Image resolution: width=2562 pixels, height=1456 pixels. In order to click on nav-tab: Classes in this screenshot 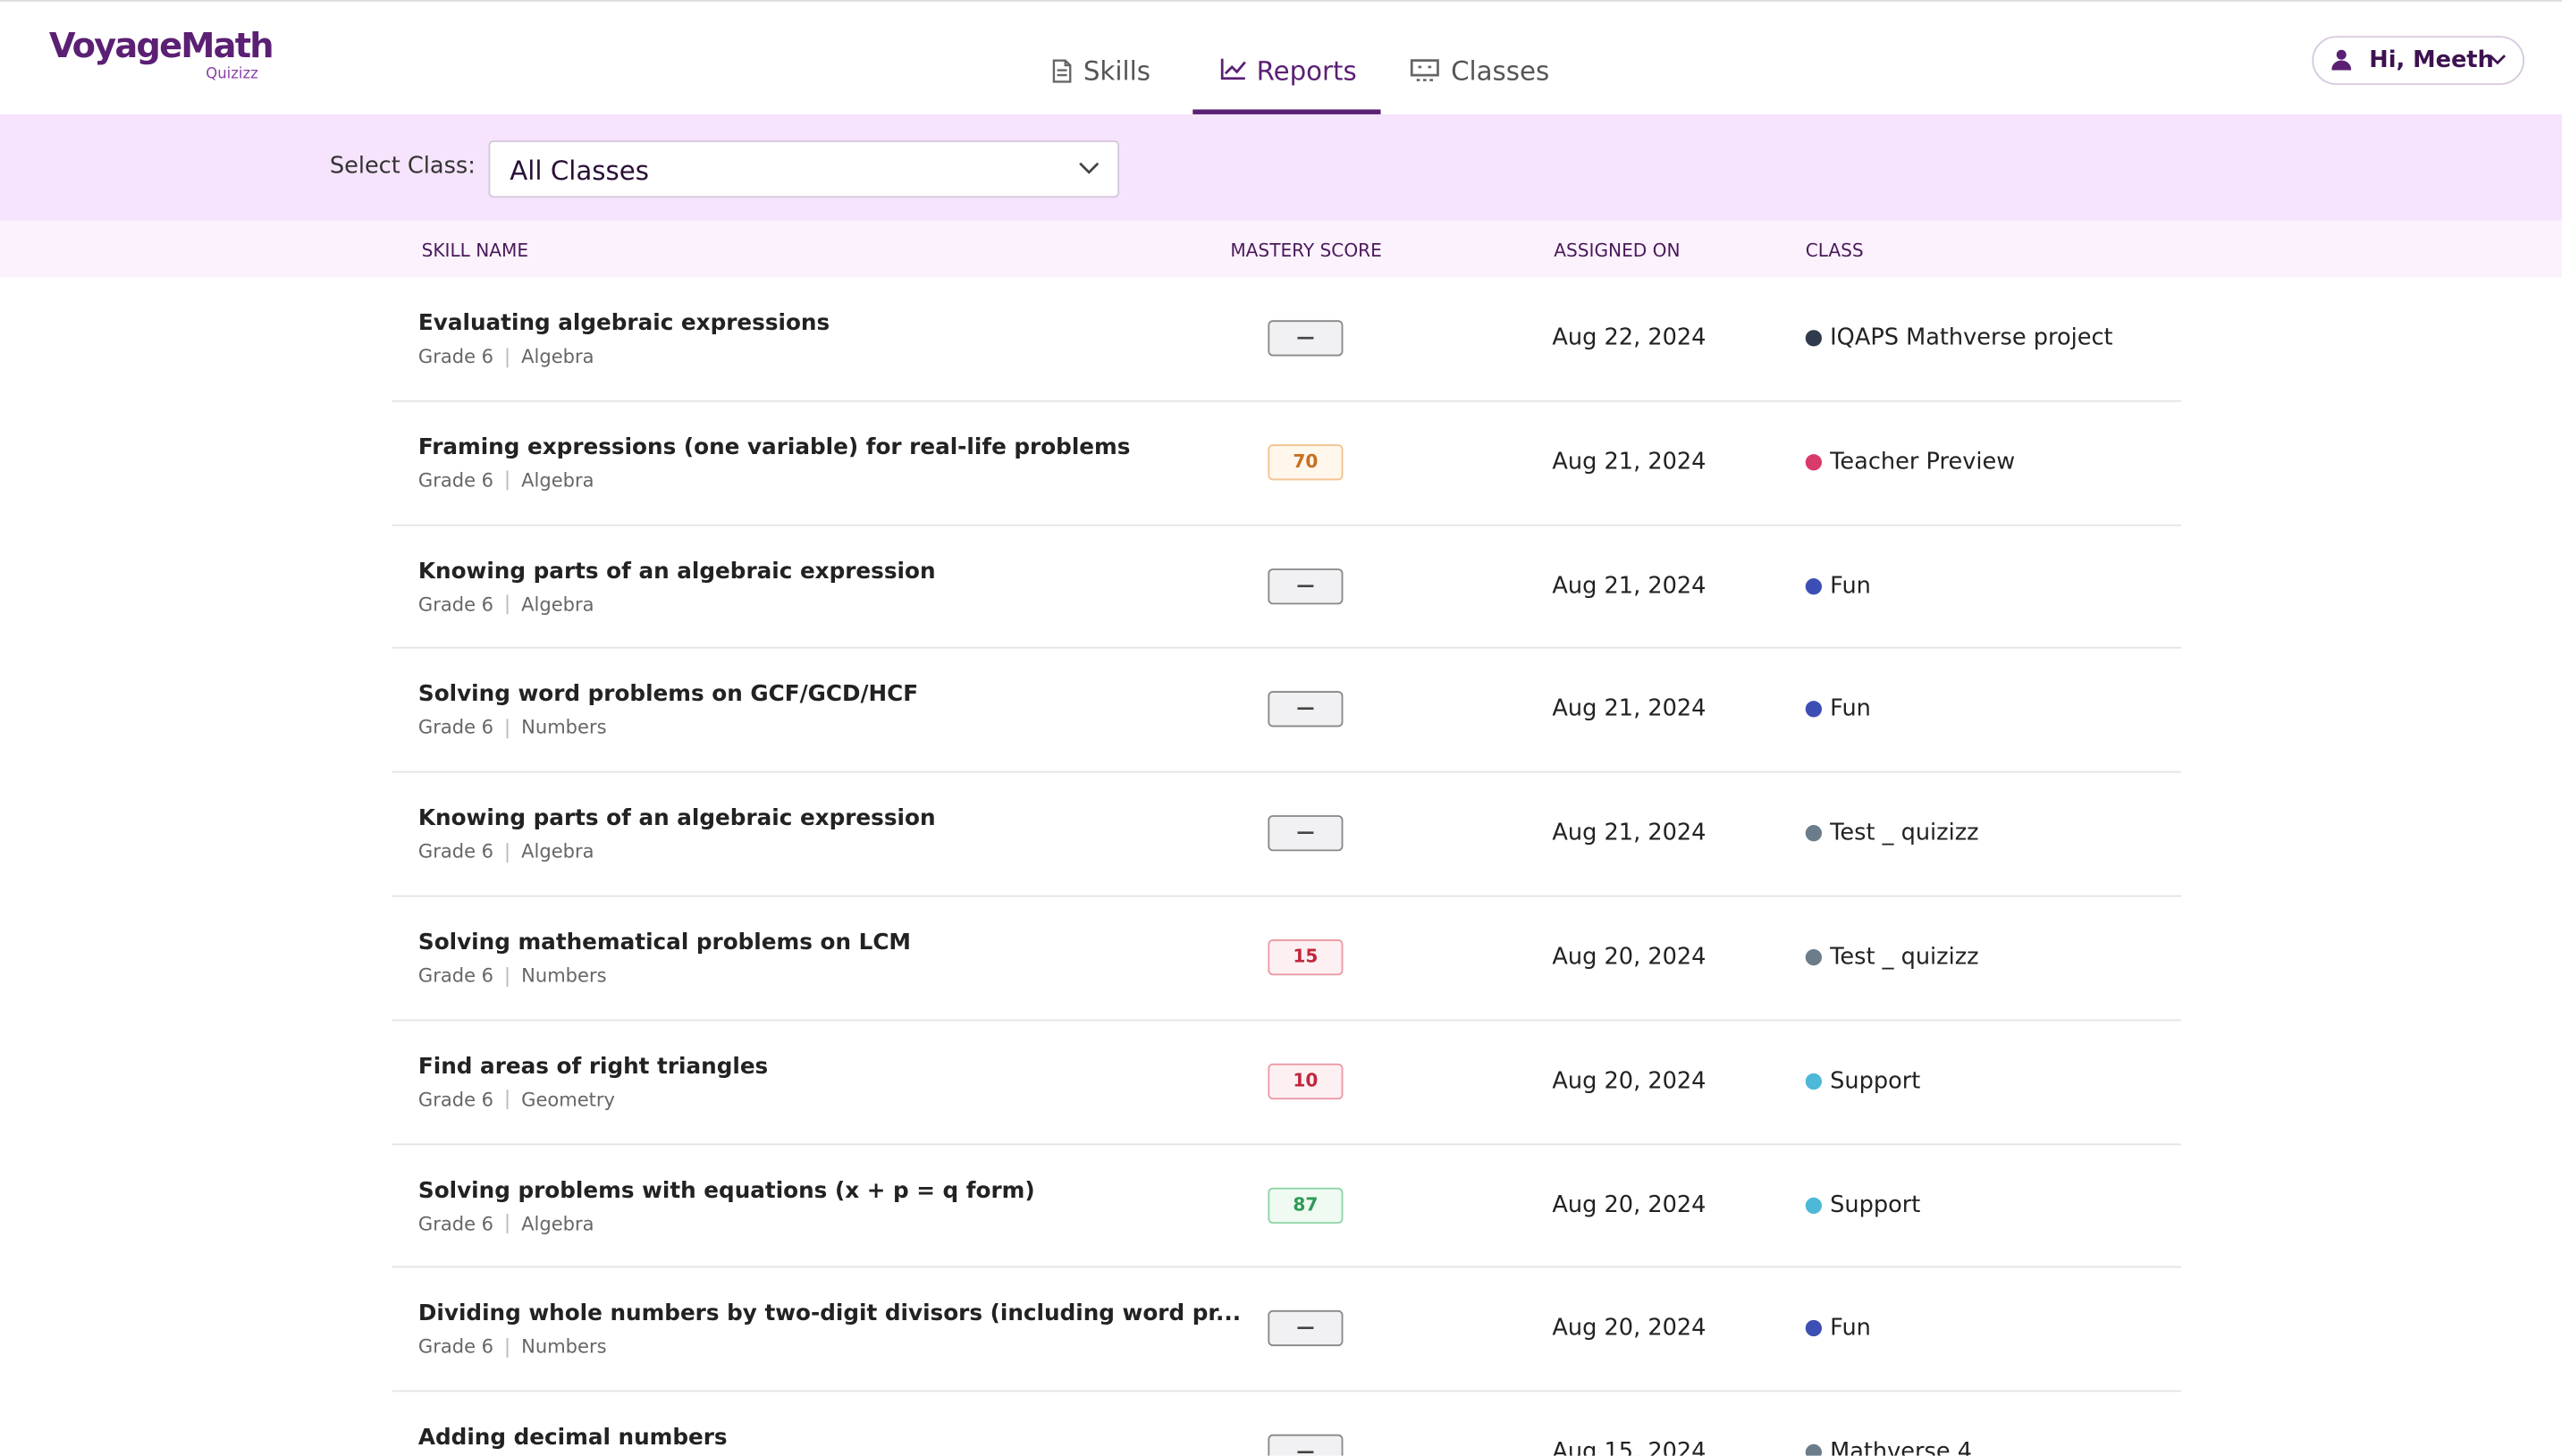, I will do `click(1500, 71)`.